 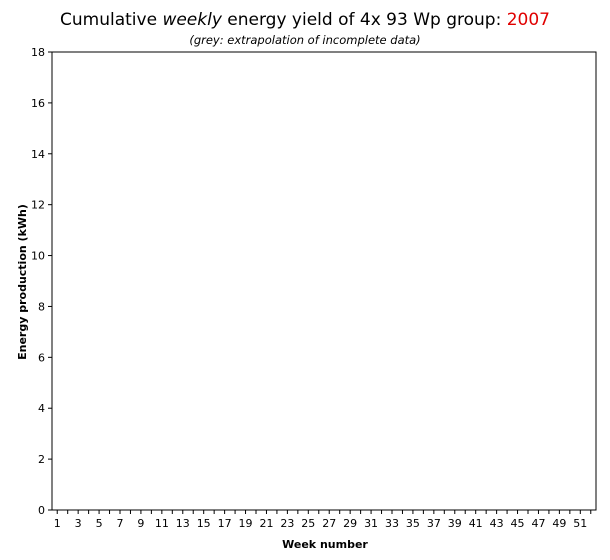 I want to click on x-tick-label: 1, so click(x=57, y=523).